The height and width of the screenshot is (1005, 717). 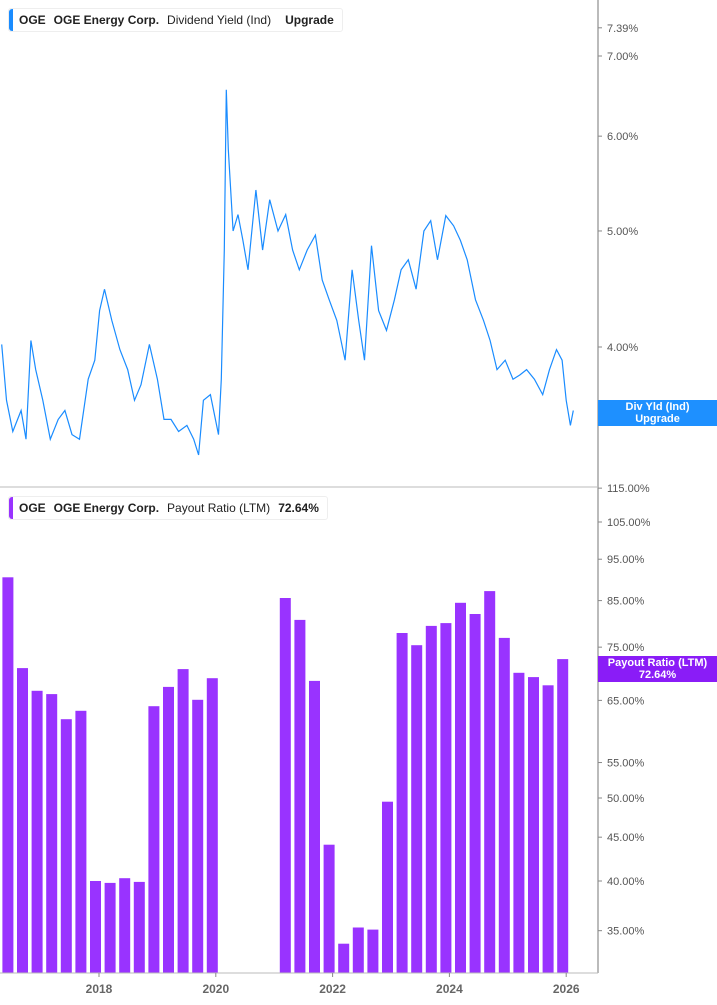 I want to click on legend-value: 72.64%, so click(x=298, y=508).